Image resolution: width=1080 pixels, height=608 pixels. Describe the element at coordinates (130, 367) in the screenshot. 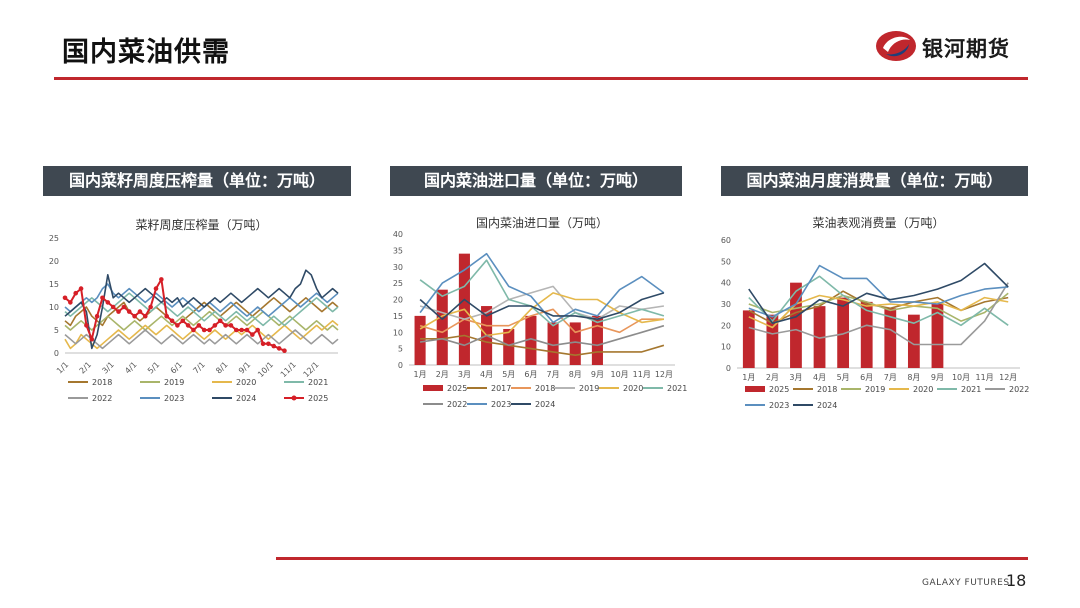

I see `x-tick-label: 4/1` at that location.